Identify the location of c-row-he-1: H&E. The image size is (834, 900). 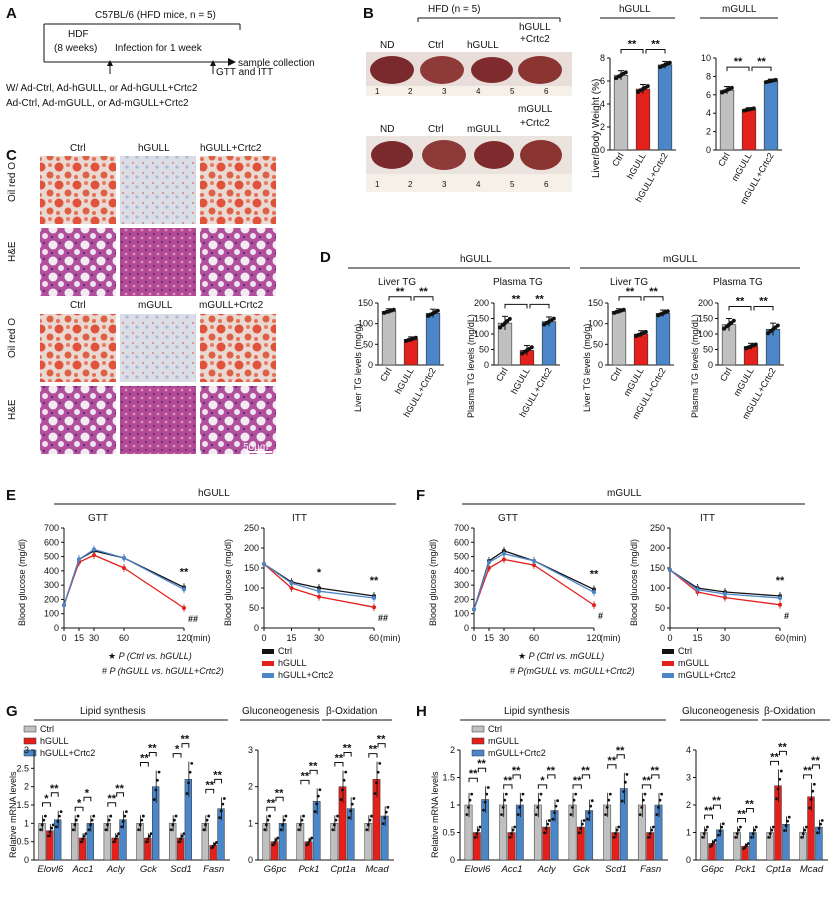
(12, 251).